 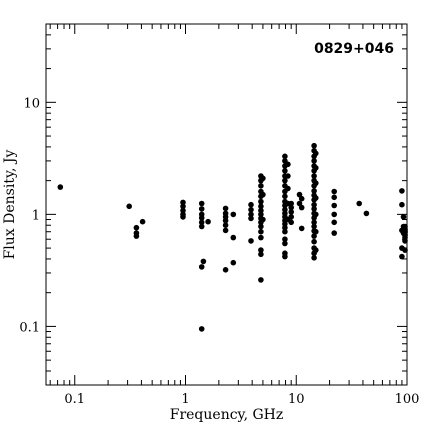 What do you see at coordinates (296, 399) in the screenshot?
I see `x-tick-label: 10` at bounding box center [296, 399].